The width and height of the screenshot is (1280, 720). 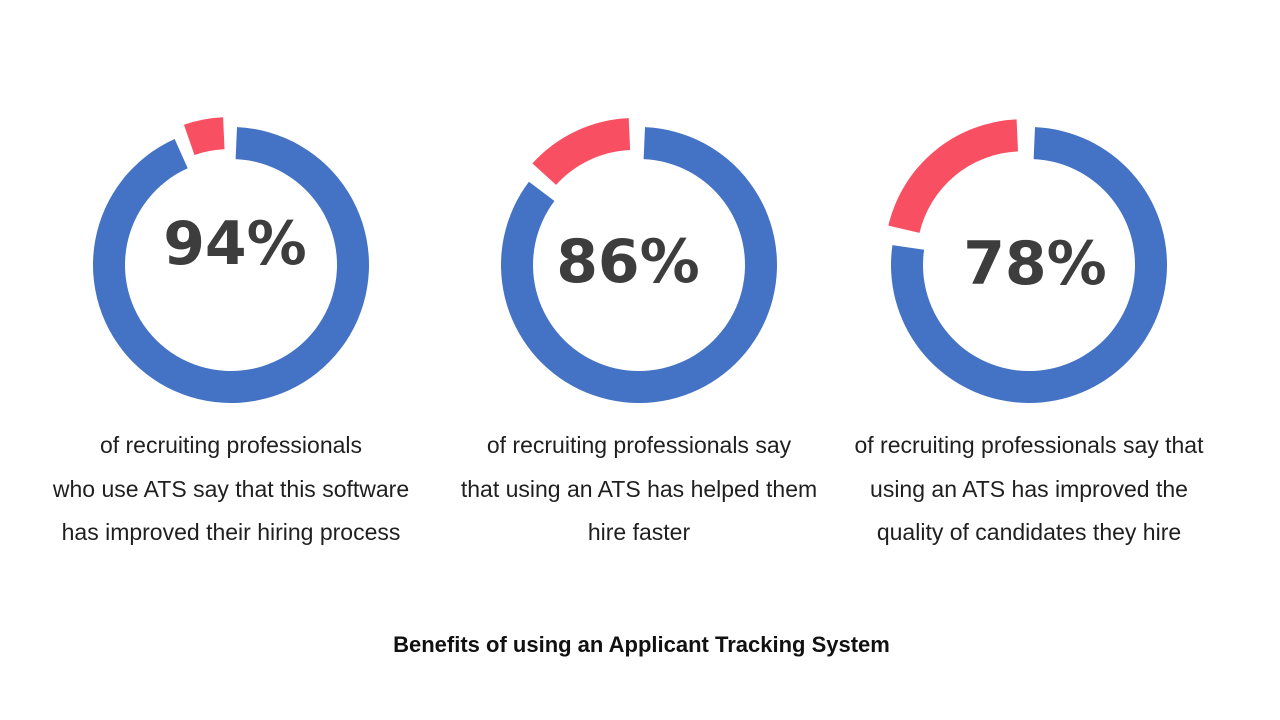 I want to click on caption-line: using an ATS has improved the, so click(x=1029, y=488).